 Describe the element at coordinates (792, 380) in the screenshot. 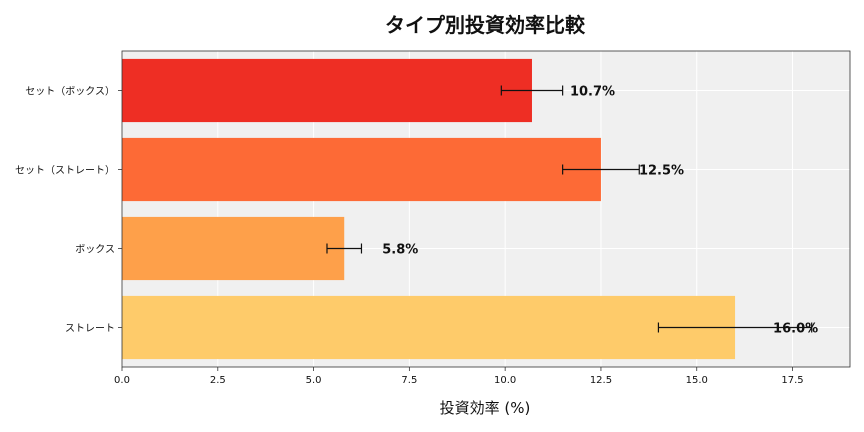

I see `x-tick-label: 17.5` at that location.